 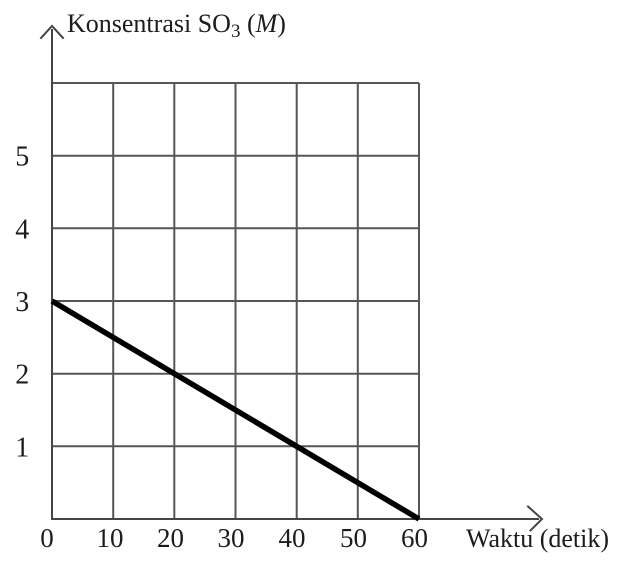 What do you see at coordinates (22, 229) in the screenshot?
I see `svg-text: 4` at bounding box center [22, 229].